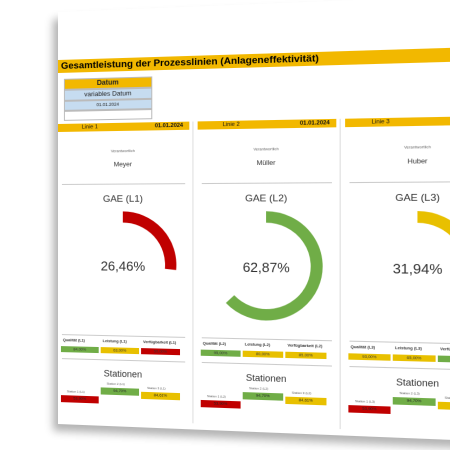 The image size is (450, 450). What do you see at coordinates (116, 384) in the screenshot?
I see `station-label: Station 2 (L1)` at bounding box center [116, 384].